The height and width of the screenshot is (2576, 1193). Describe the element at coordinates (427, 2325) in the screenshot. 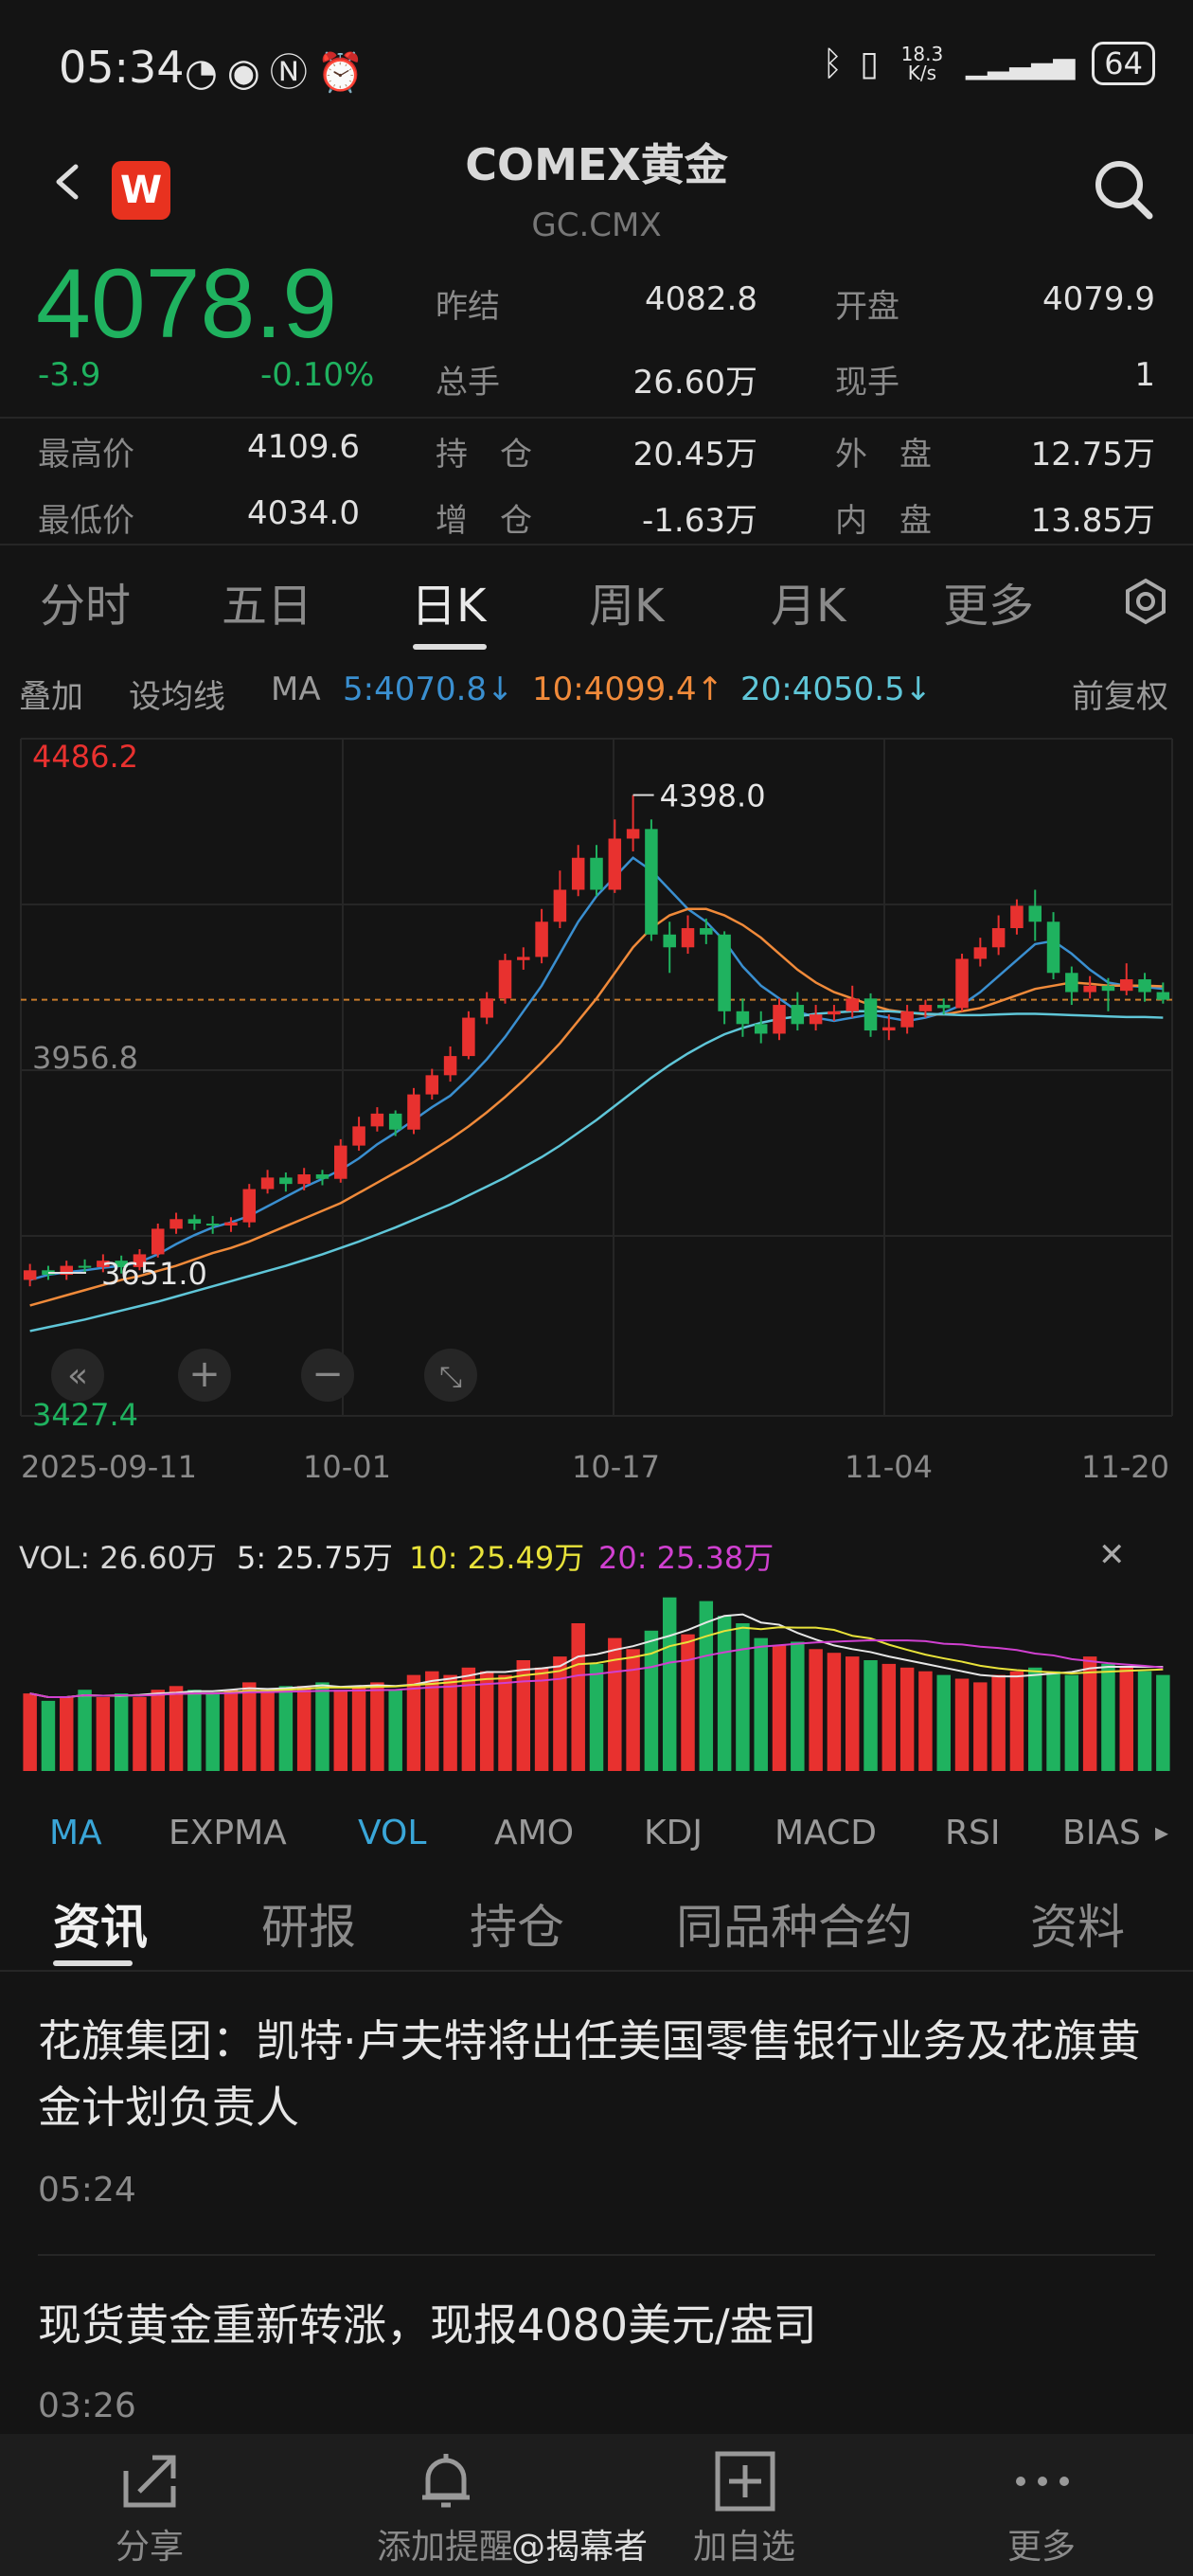

I see `news-title: 现货黄金重新转涨，现报4080美元/盎司` at that location.